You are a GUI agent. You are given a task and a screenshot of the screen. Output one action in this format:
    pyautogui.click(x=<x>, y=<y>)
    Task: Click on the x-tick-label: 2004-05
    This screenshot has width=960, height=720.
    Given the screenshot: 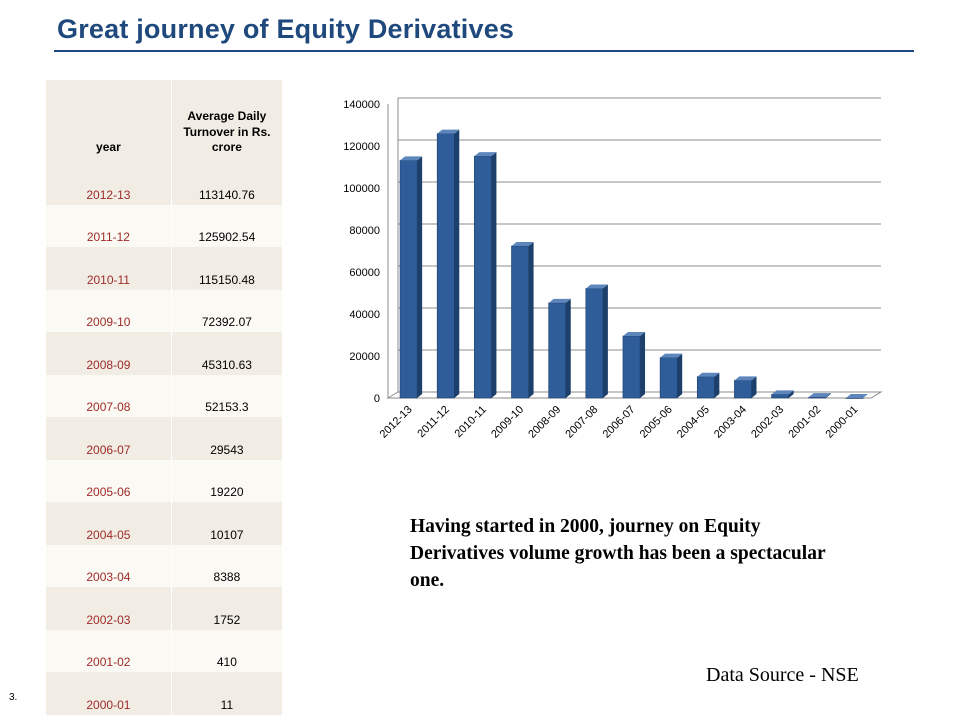 What is the action you would take?
    pyautogui.click(x=693, y=422)
    